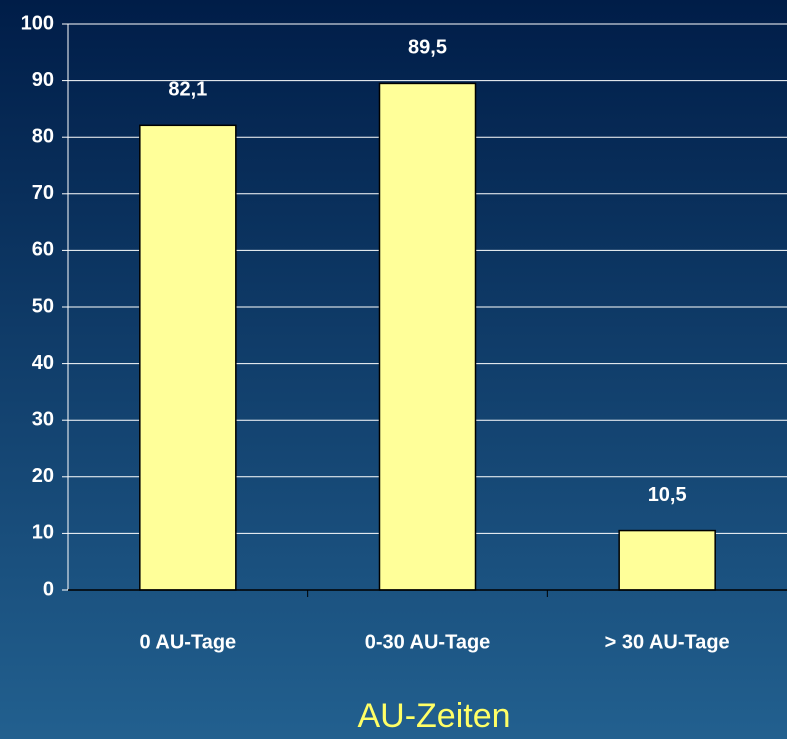 The image size is (787, 739). What do you see at coordinates (43, 193) in the screenshot?
I see `y-tick-label: 70` at bounding box center [43, 193].